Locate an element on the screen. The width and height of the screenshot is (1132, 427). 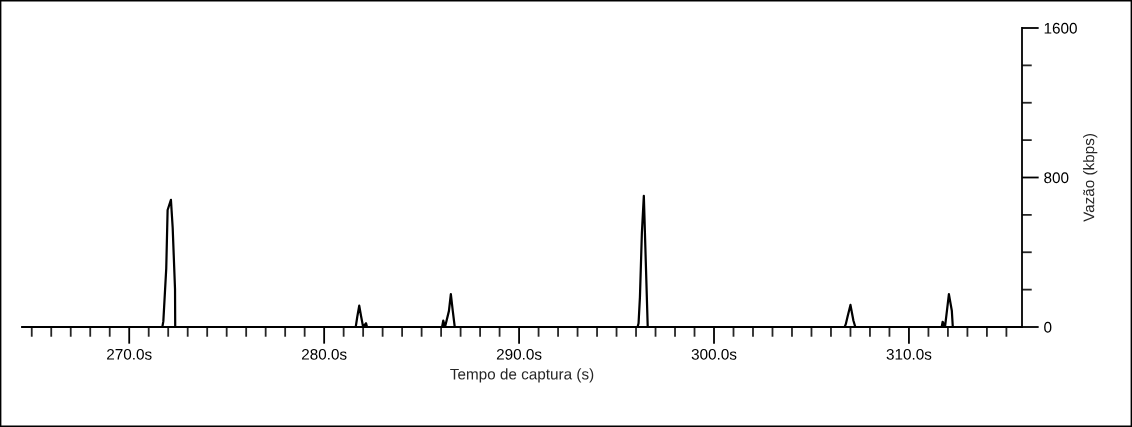
x-axis-title: Tempo de captura (s) is located at coordinates (522, 375).